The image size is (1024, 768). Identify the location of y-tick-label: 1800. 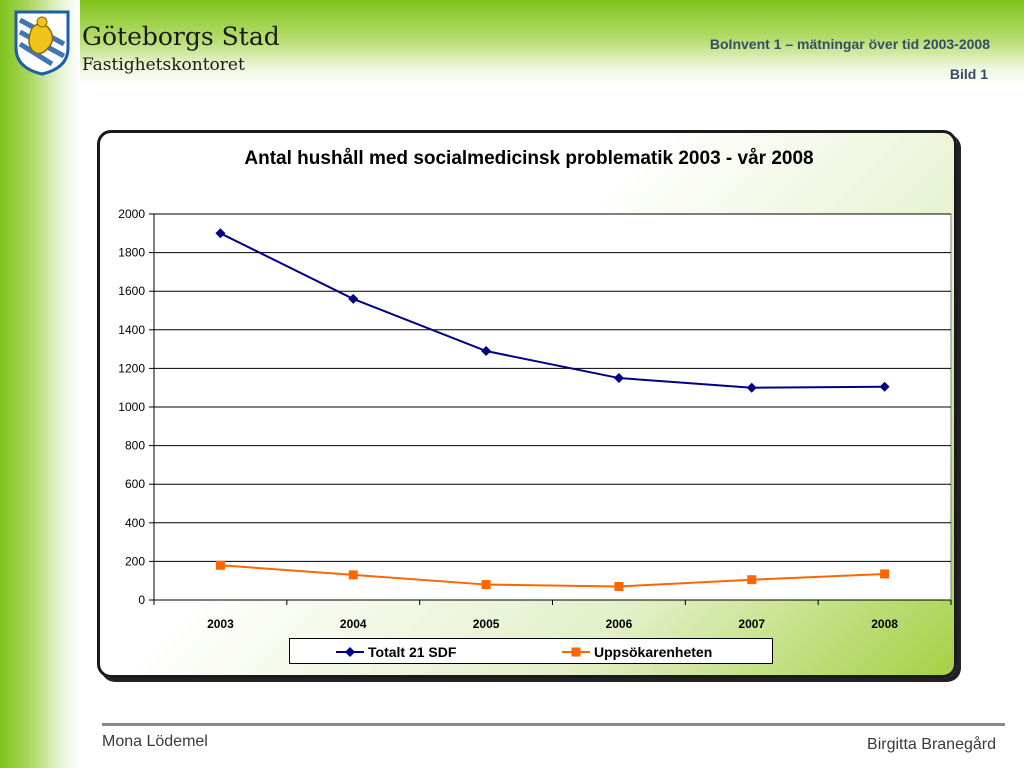
(131, 253).